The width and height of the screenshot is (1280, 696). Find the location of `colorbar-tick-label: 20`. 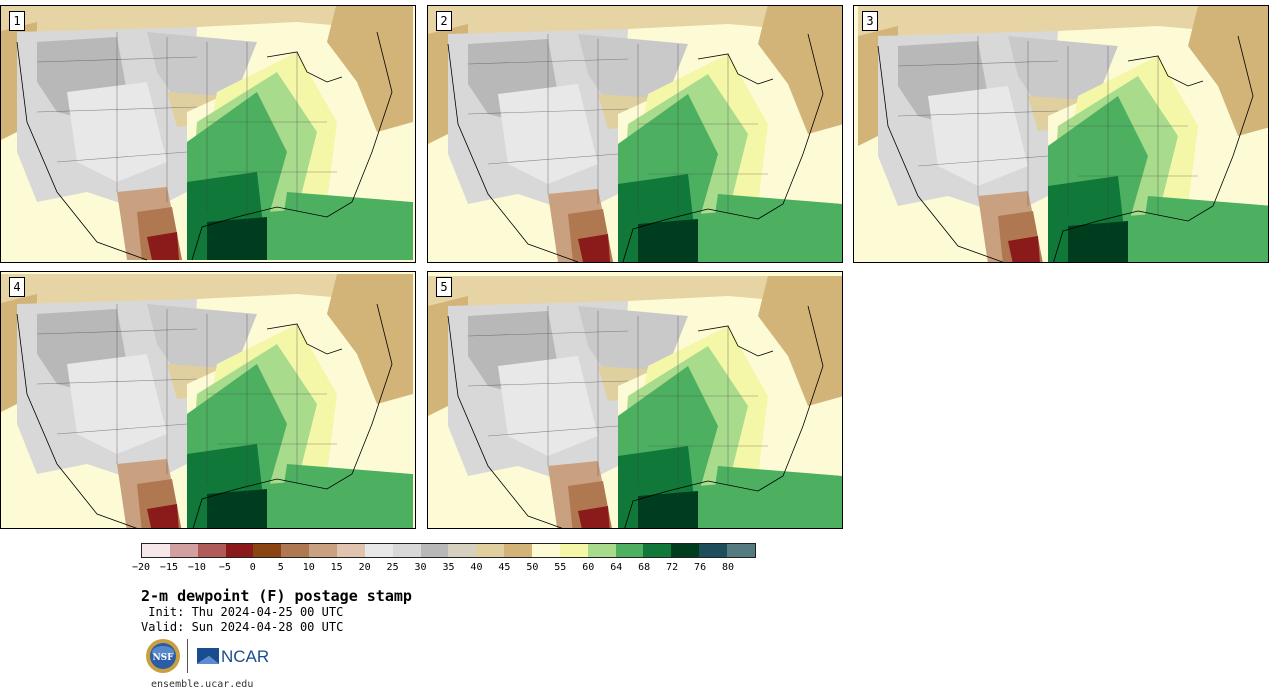

colorbar-tick-label: 20 is located at coordinates (364, 567).